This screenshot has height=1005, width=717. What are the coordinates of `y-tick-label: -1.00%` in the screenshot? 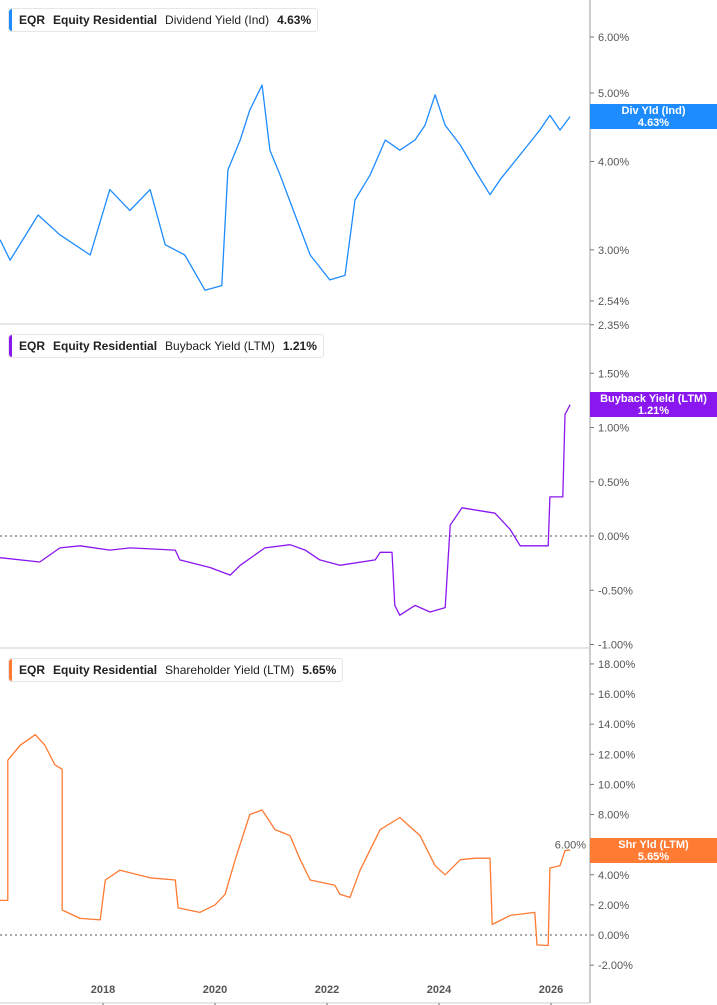 It's located at (615, 646).